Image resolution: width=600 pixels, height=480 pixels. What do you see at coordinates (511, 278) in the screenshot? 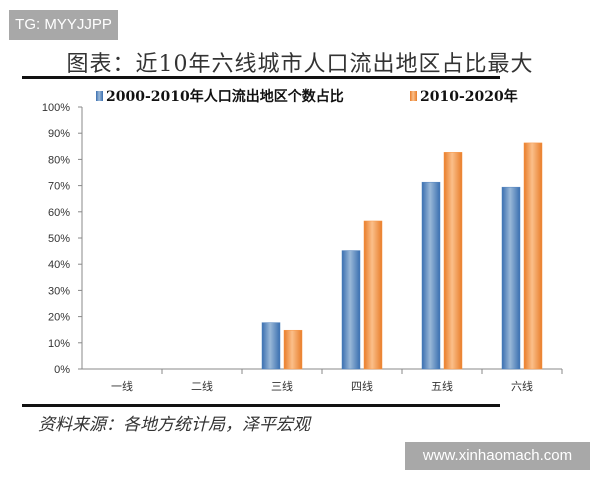
I see `bar-series-1-六线` at bounding box center [511, 278].